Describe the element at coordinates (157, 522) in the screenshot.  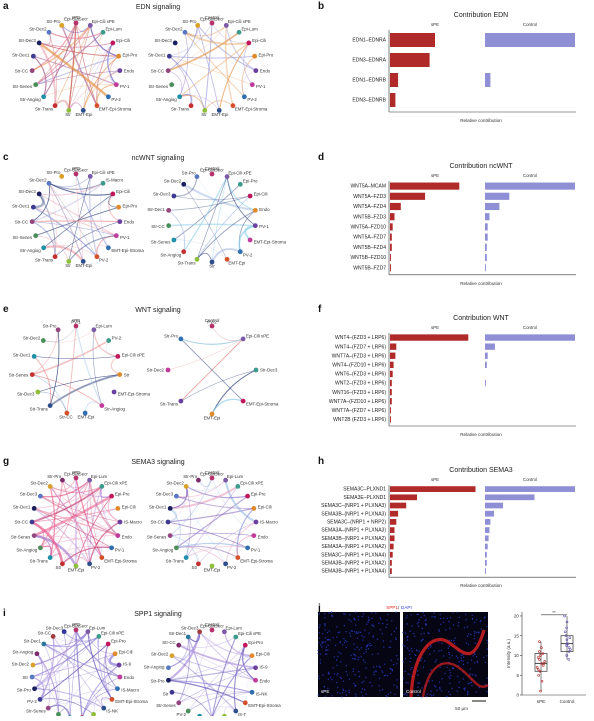
I see `node-label: Str-CC` at that location.